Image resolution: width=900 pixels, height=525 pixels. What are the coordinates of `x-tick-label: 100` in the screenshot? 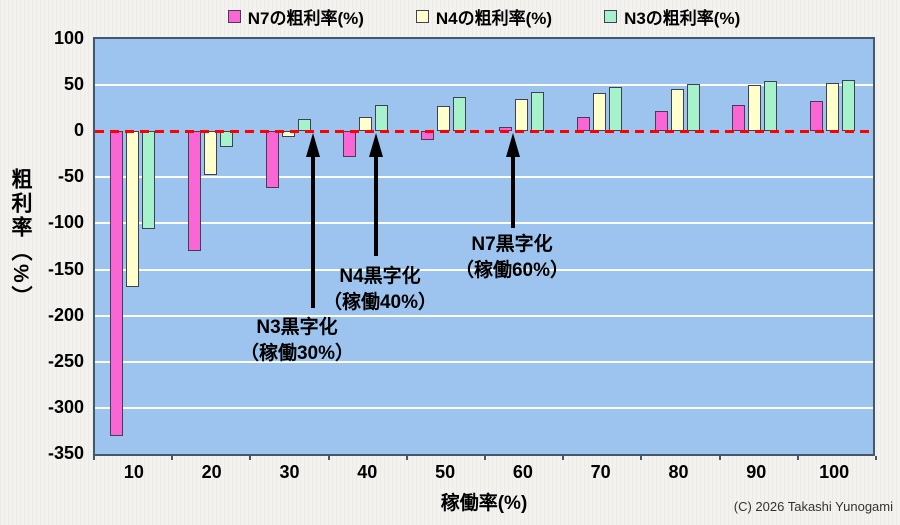 It's located at (834, 472).